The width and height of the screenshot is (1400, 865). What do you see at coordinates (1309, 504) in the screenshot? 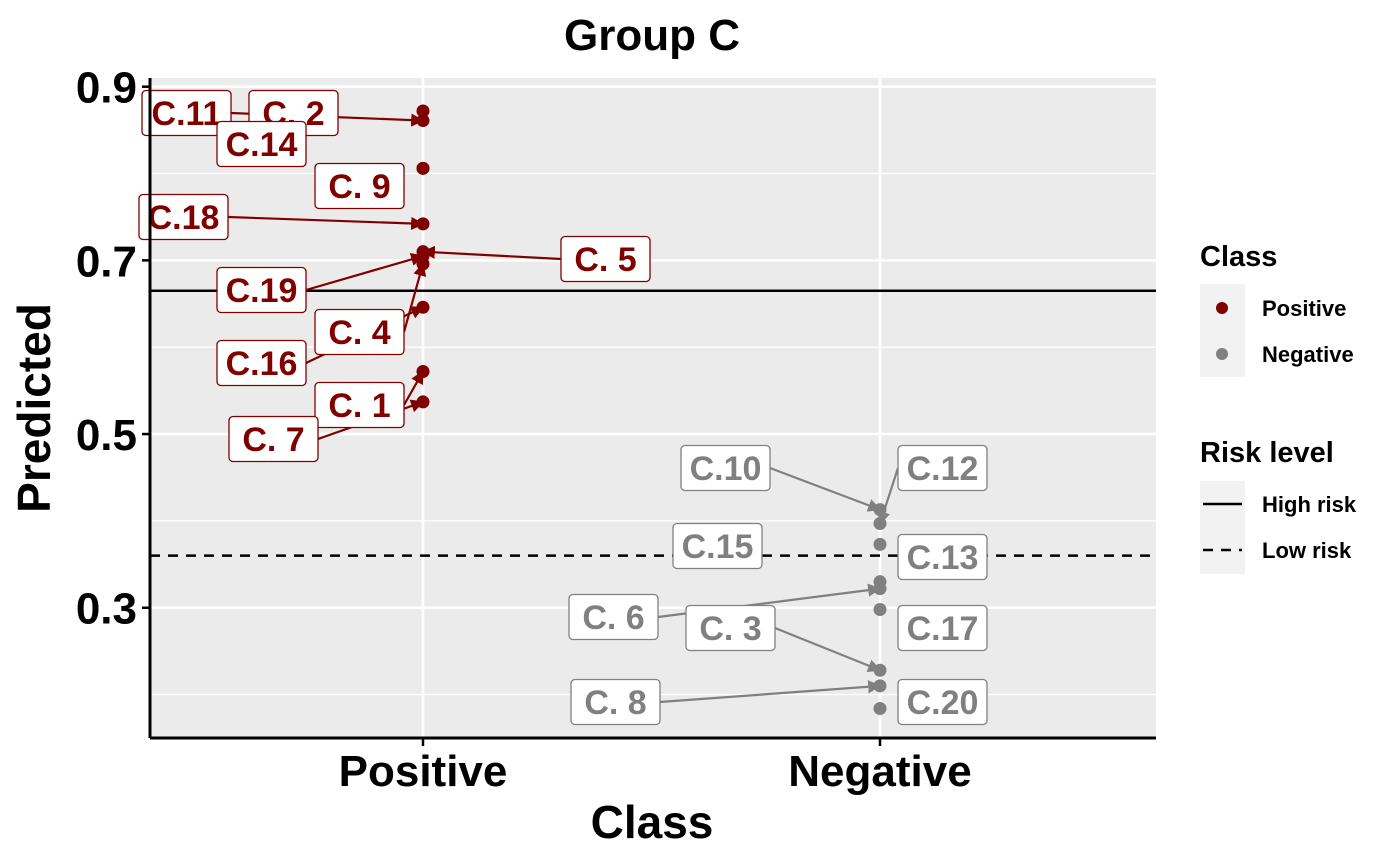
I see `legend-high-risk-label: High risk` at bounding box center [1309, 504].